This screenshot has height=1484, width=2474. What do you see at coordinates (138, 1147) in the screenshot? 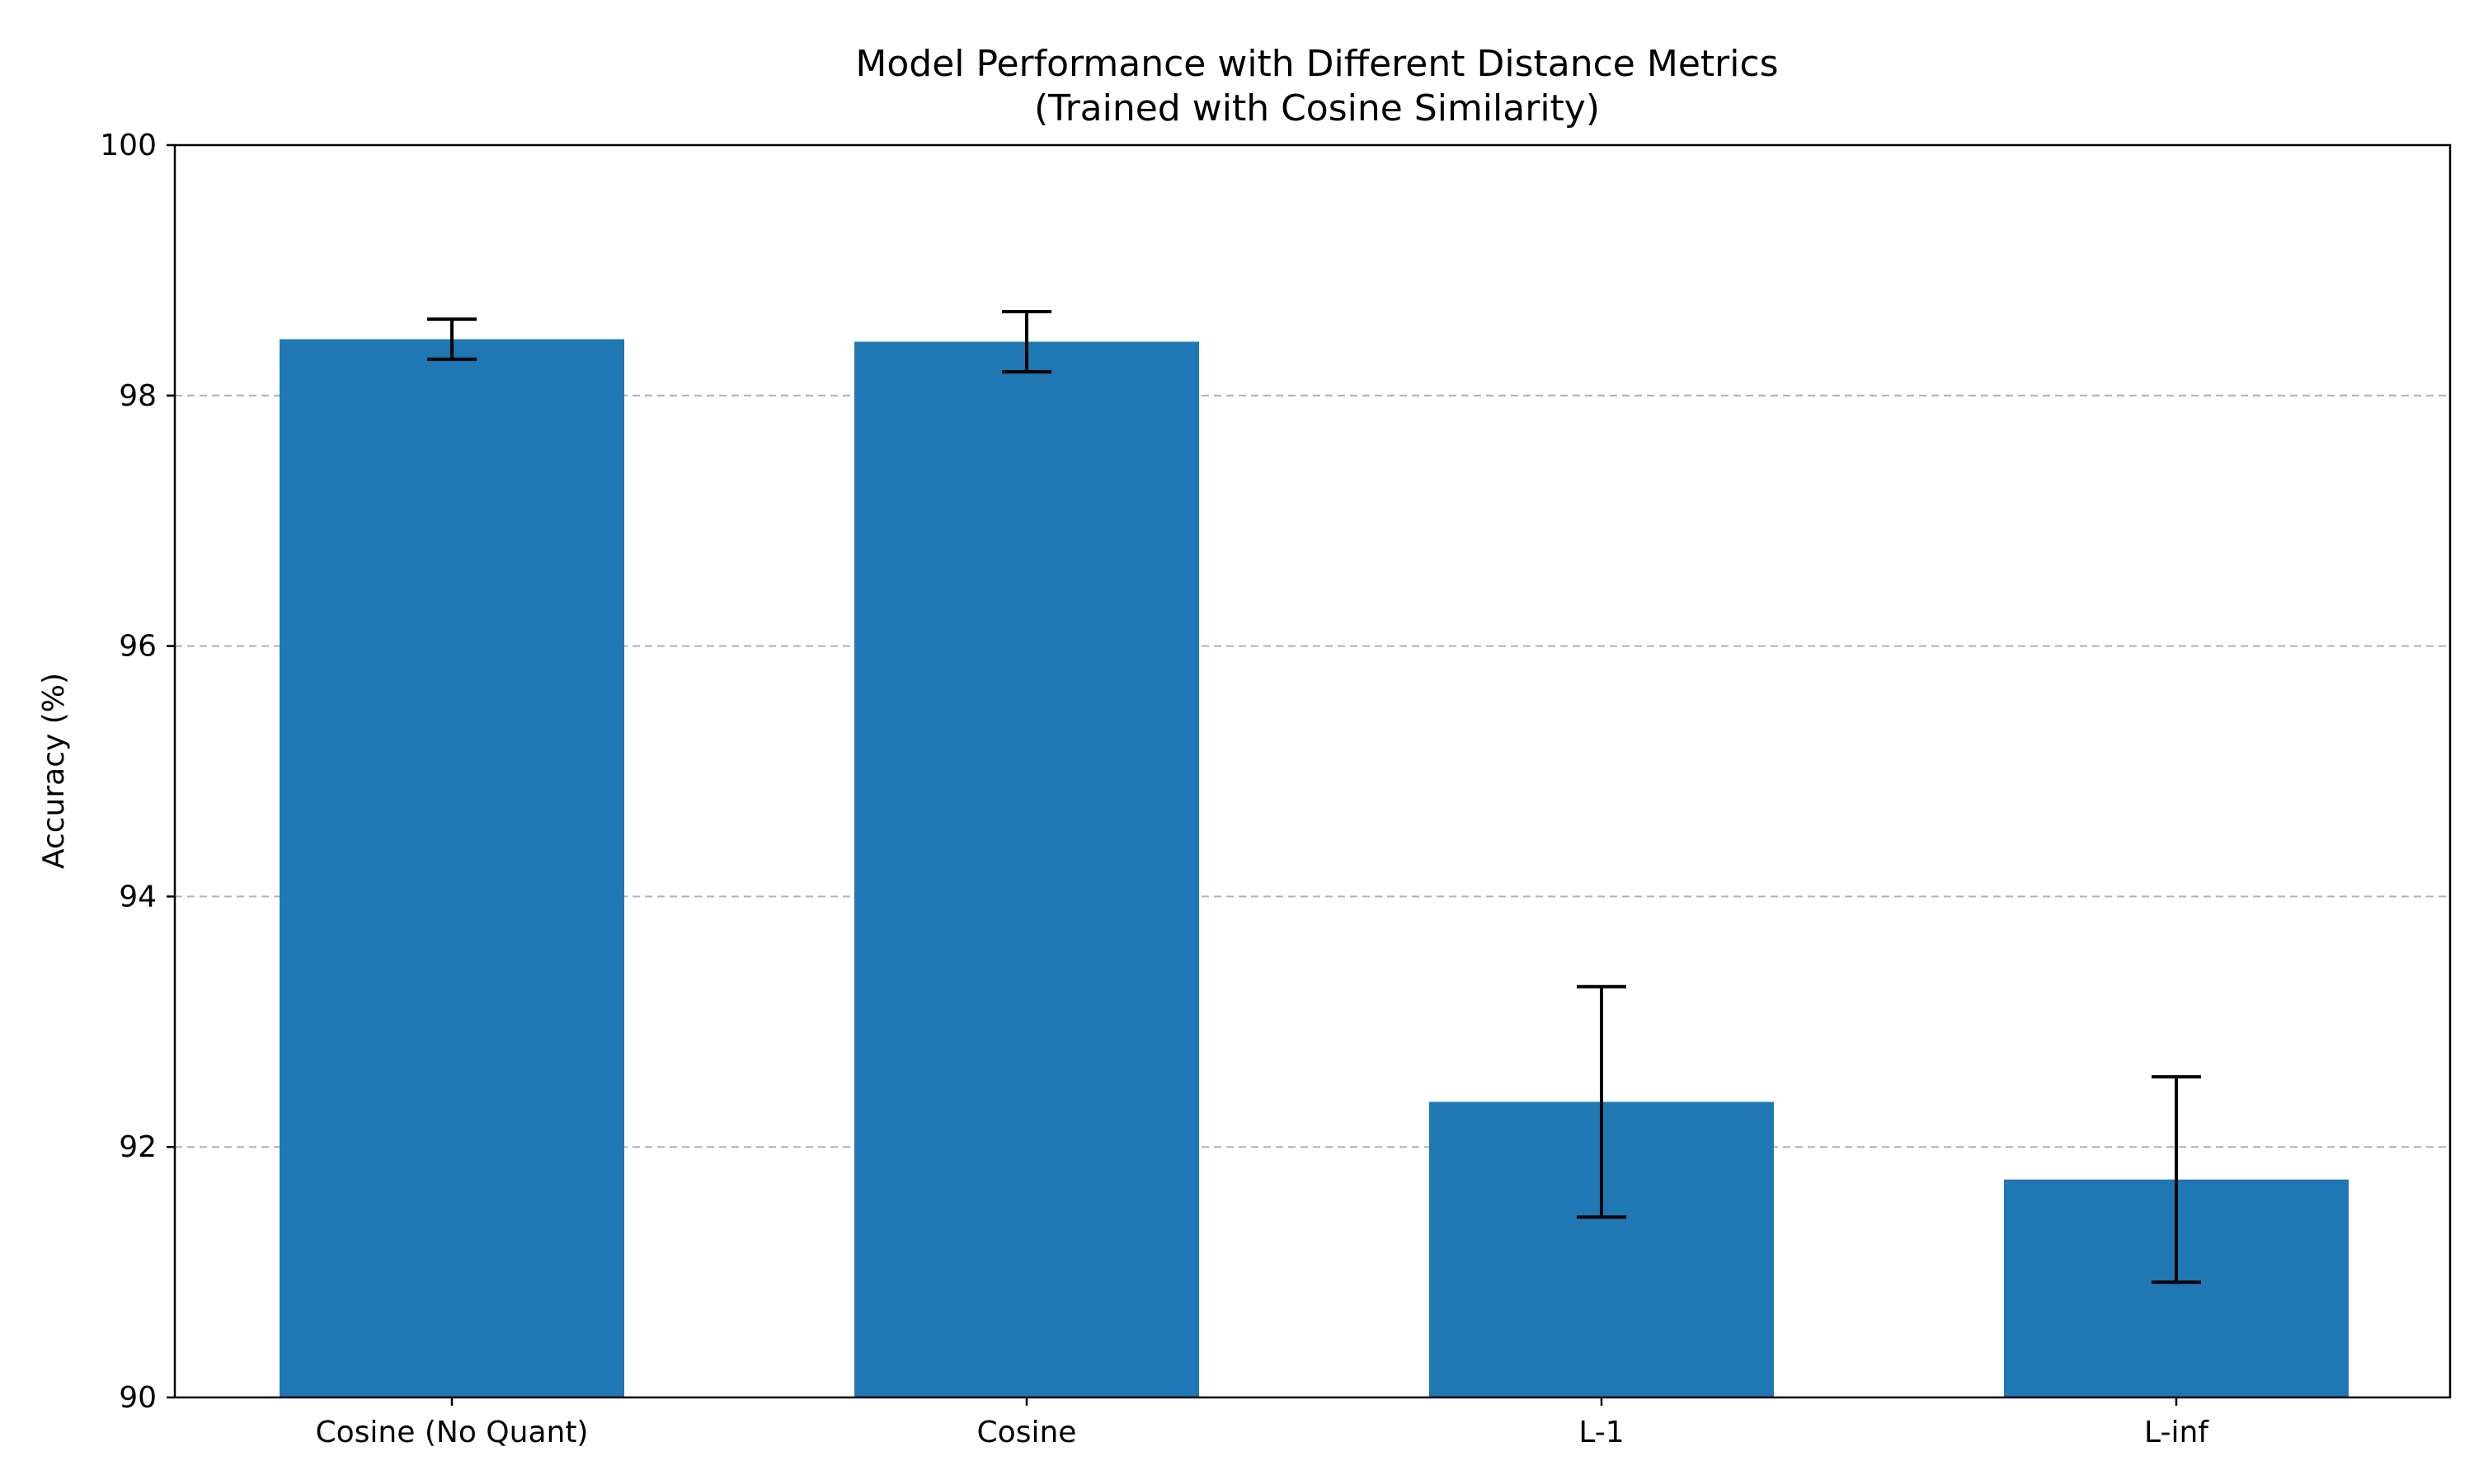
I see `y-tick-label: 92` at bounding box center [138, 1147].